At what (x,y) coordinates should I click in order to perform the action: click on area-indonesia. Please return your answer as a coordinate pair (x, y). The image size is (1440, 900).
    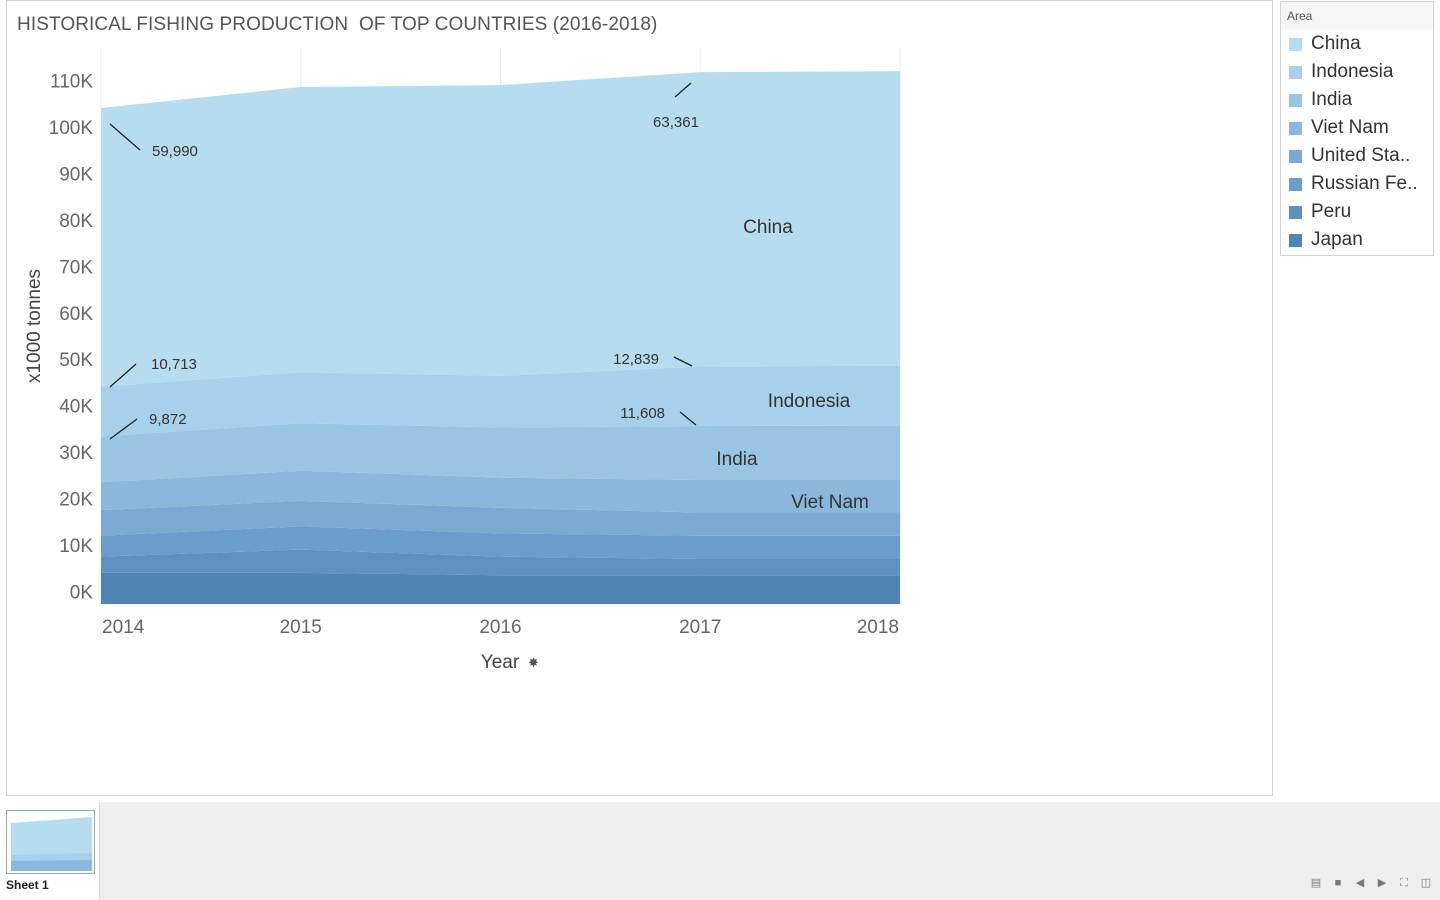
    Looking at the image, I should click on (500, 401).